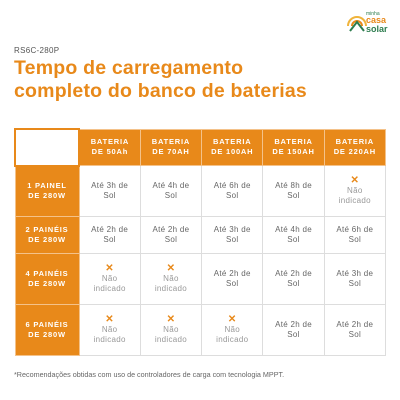 The width and height of the screenshot is (400, 400). I want to click on column-header: BATERIA DE 70AH, so click(171, 147).